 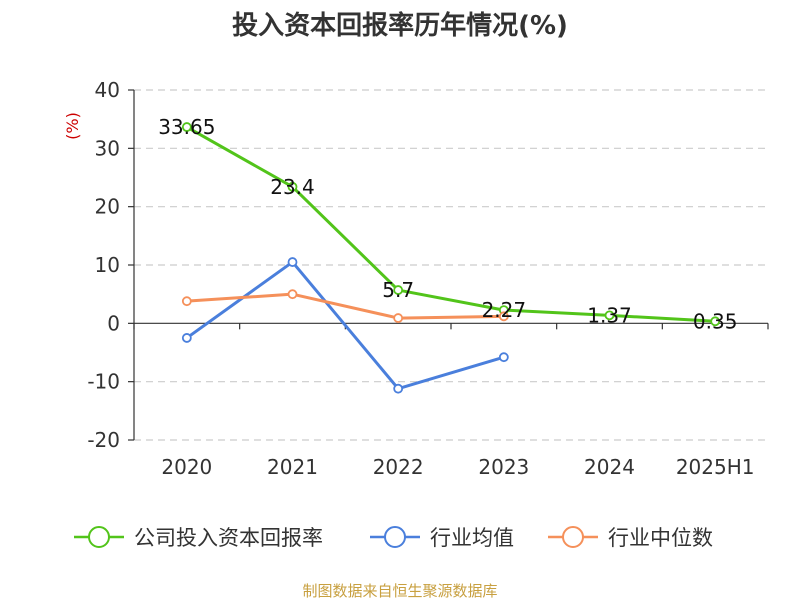 What do you see at coordinates (228, 538) in the screenshot?
I see `legend-label: 公司投入资本回报率` at bounding box center [228, 538].